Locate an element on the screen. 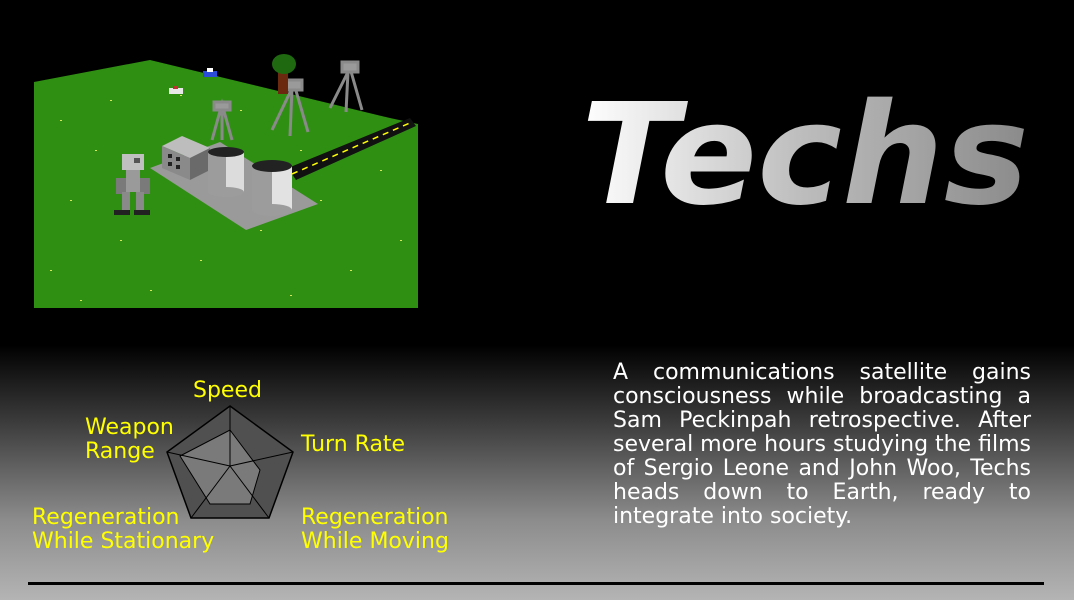  stat-label-regen-stationary: Regeneration While Stationary is located at coordinates (123, 530).